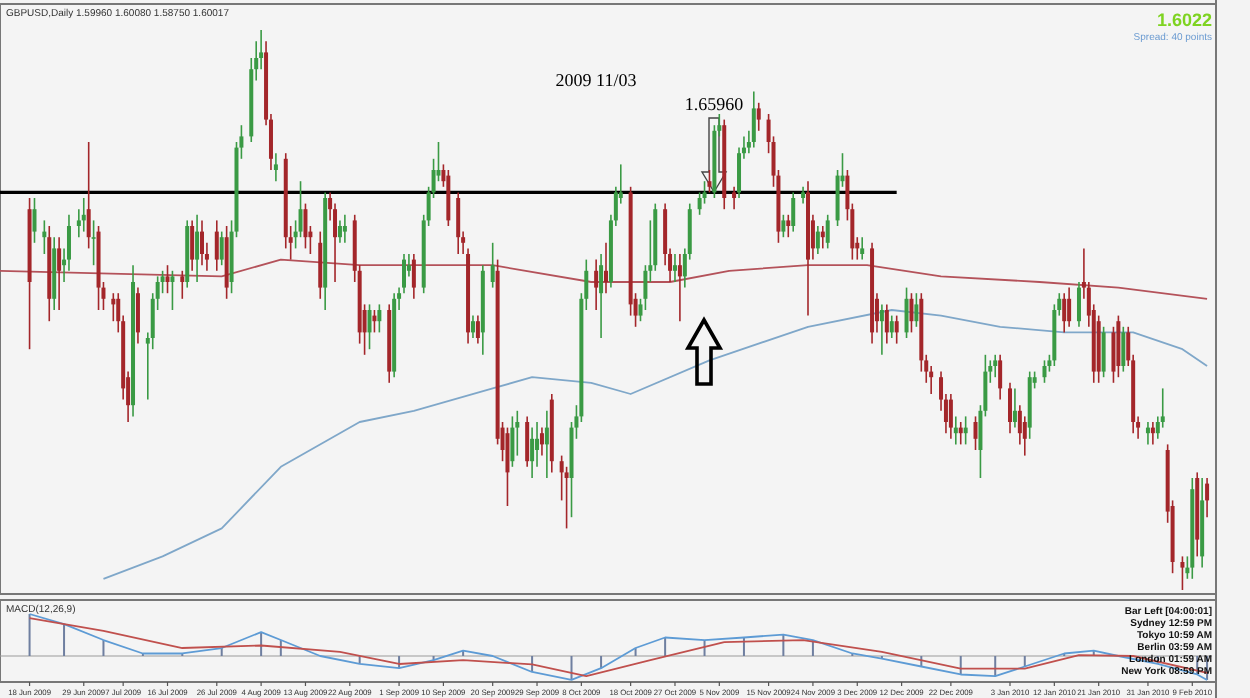 This screenshot has width=1250, height=698. Describe the element at coordinates (714, 104) in the screenshot. I see `annotation: 1.65960` at that location.